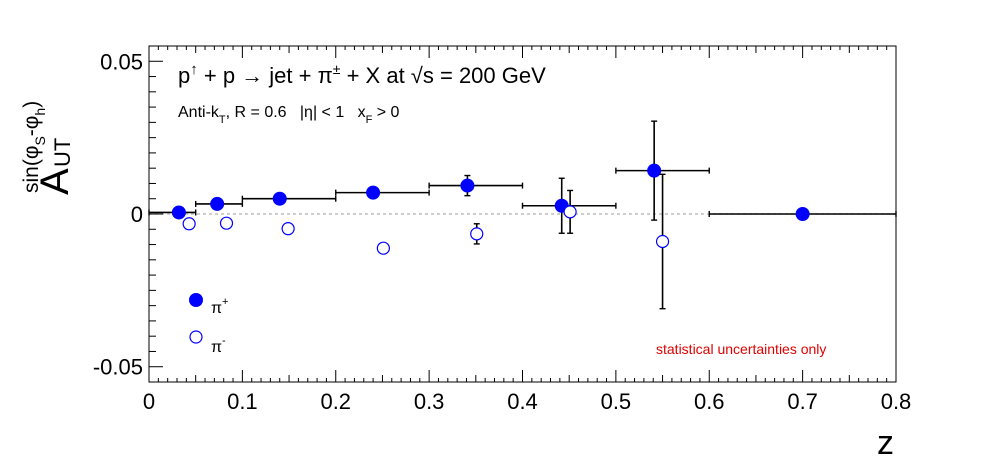 The width and height of the screenshot is (996, 472). I want to click on x-tick-label: 0.3, so click(429, 401).